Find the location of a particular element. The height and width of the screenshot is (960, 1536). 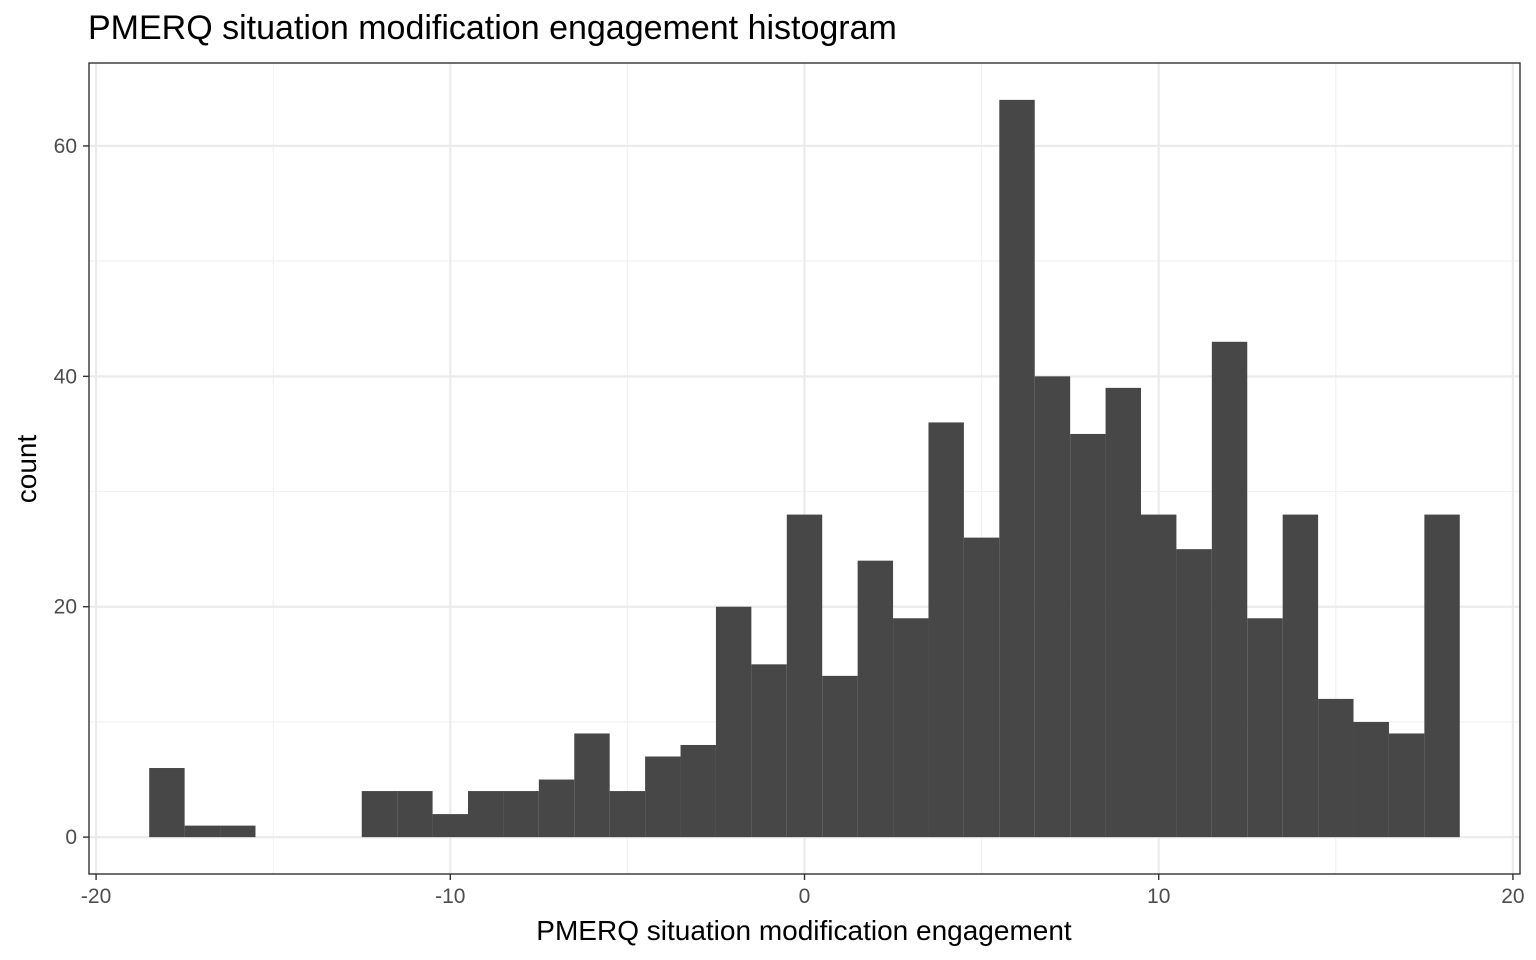

y-axis-title: count is located at coordinates (26, 469).